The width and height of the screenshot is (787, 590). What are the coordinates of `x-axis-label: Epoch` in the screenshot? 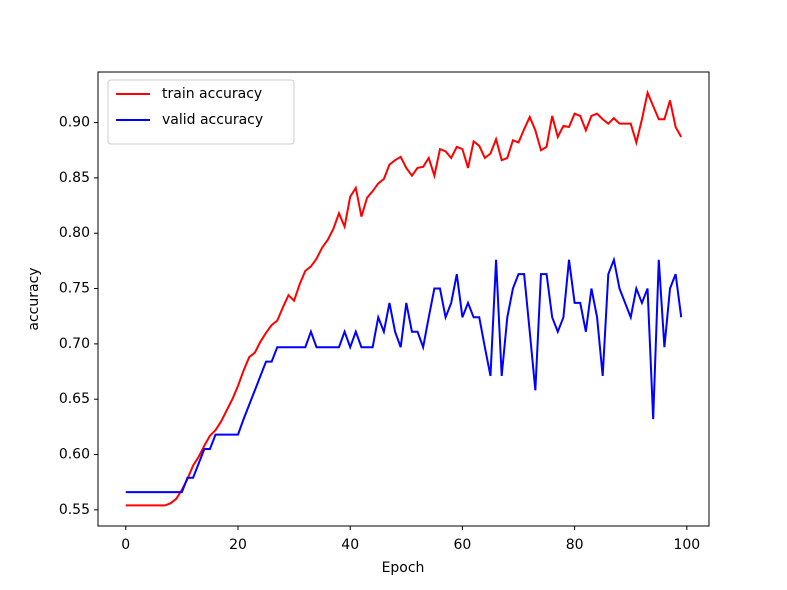 It's located at (403, 568).